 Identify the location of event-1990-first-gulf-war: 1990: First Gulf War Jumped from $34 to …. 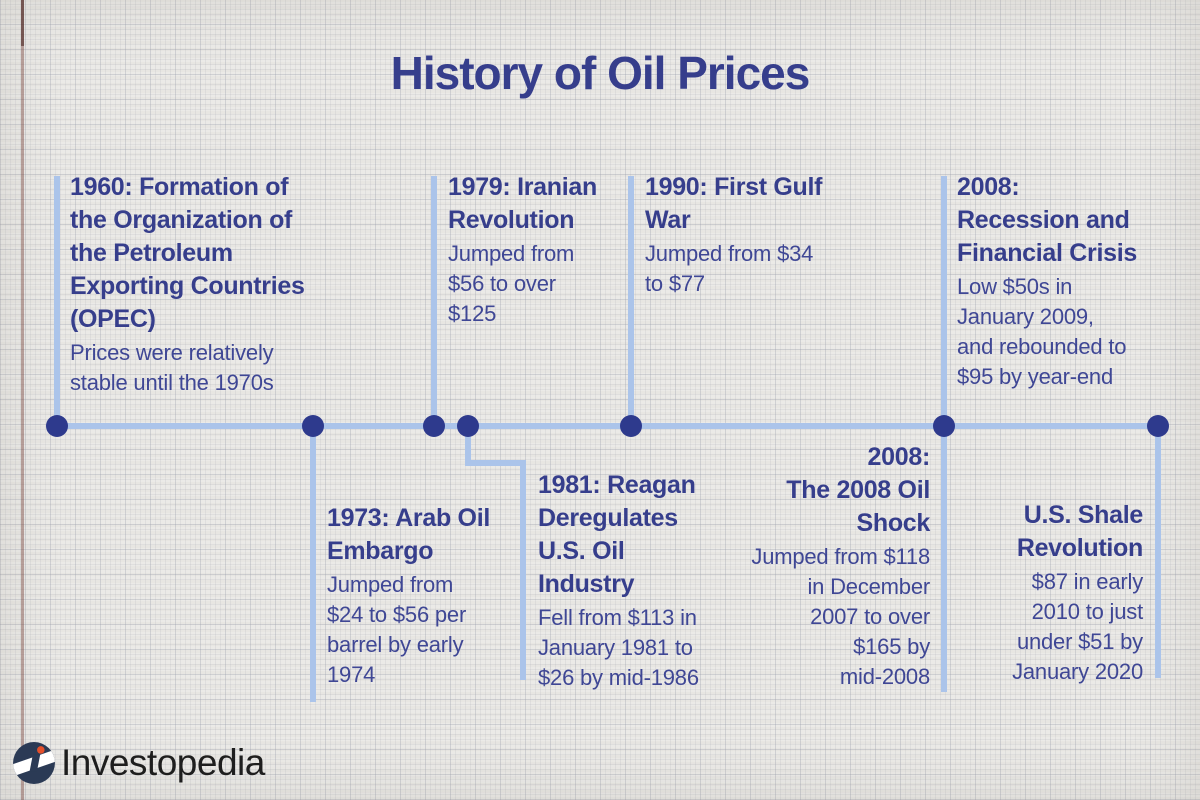
(734, 235).